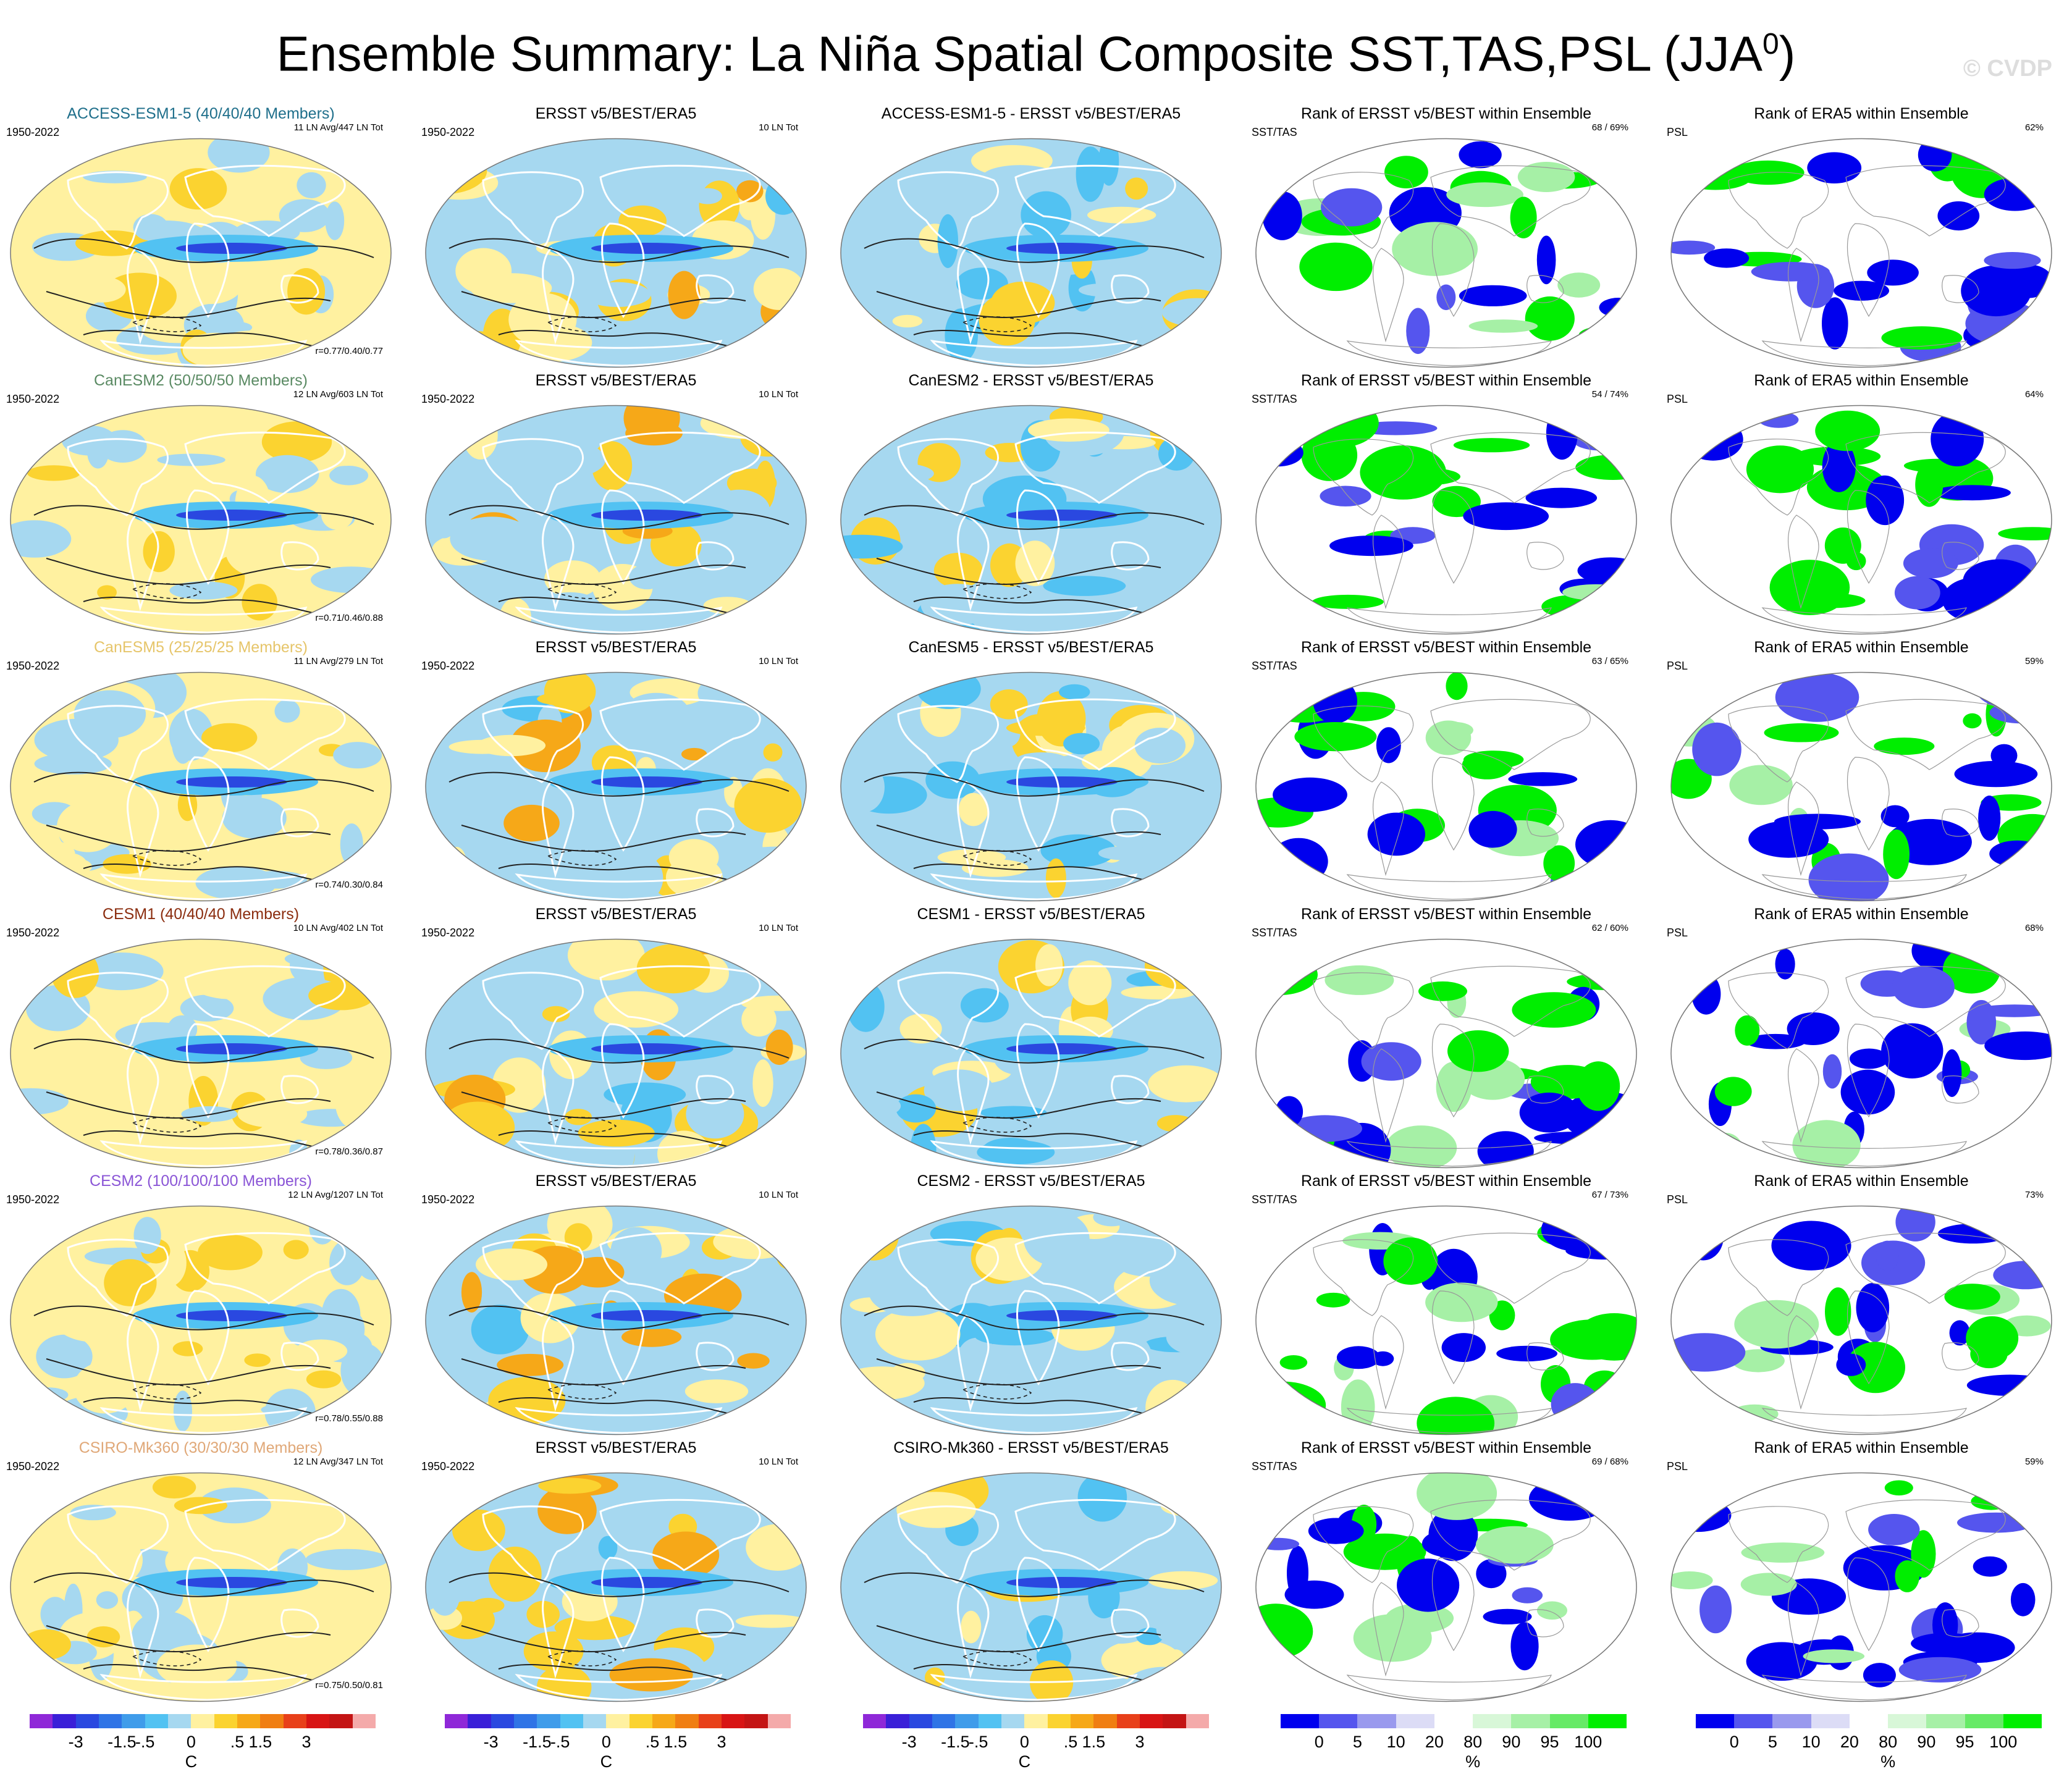  I want to click on rank-title: Rank of ERA5 within Ensemble, so click(1861, 113).